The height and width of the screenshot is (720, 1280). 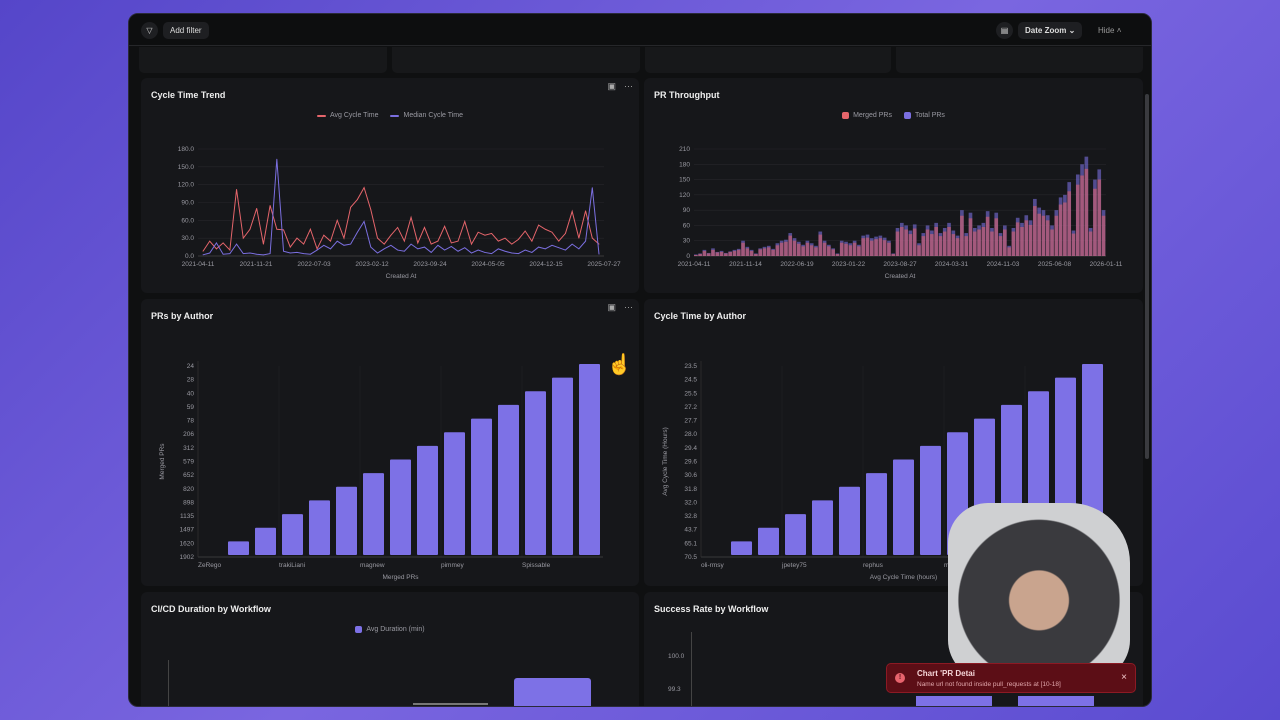 I want to click on legend-total-prs: Total PRs, so click(x=924, y=115).